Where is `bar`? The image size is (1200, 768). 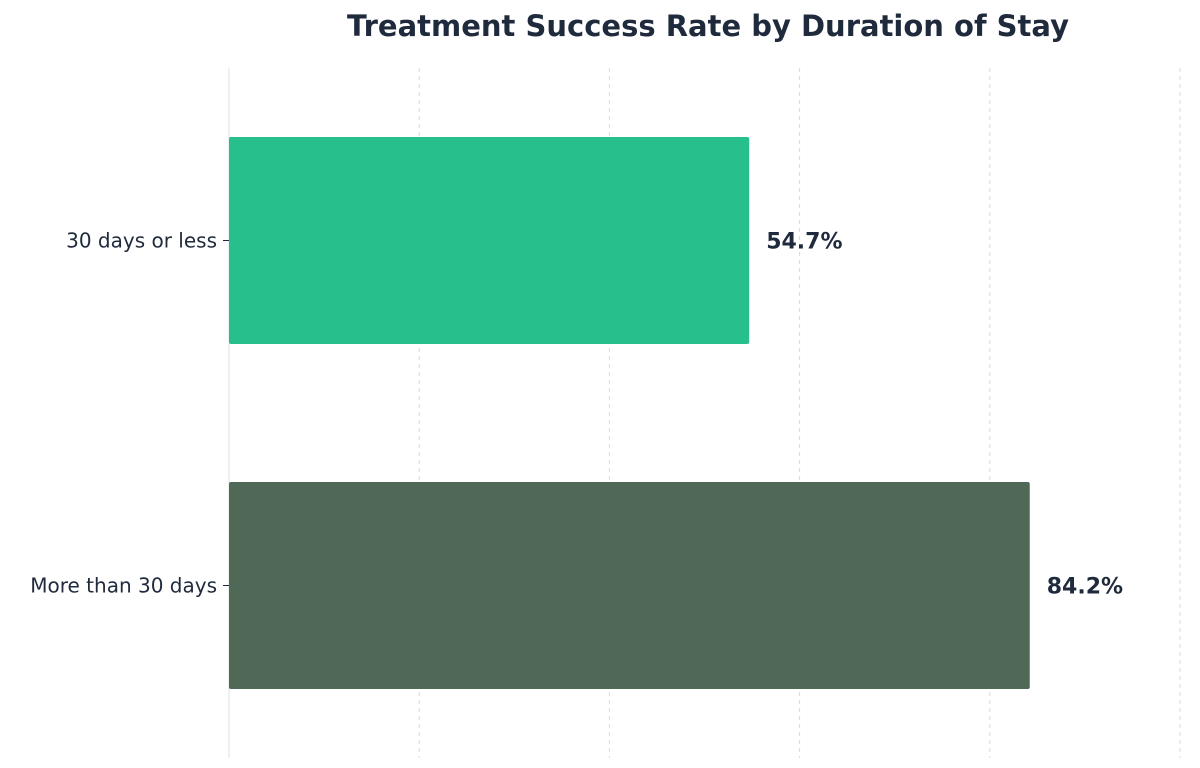 bar is located at coordinates (489, 240).